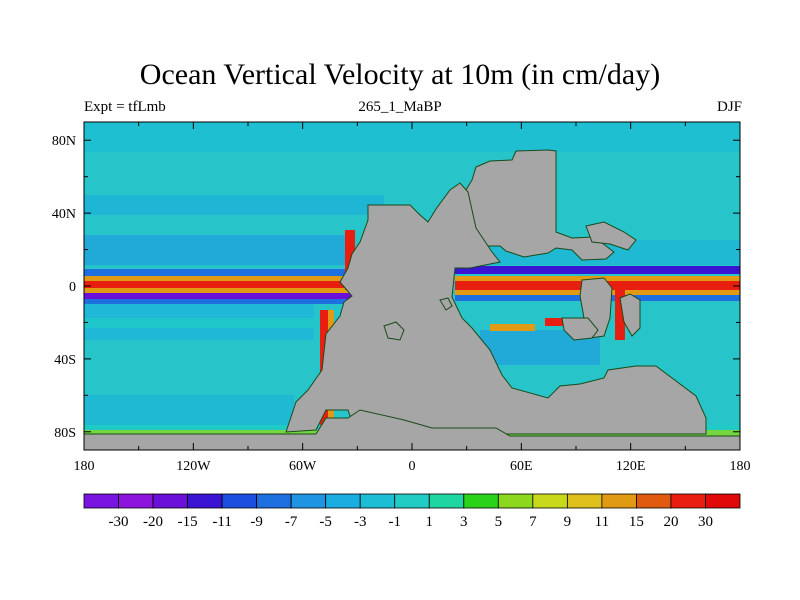 The image size is (800, 600). I want to click on colorbar-label: -30, so click(119, 522).